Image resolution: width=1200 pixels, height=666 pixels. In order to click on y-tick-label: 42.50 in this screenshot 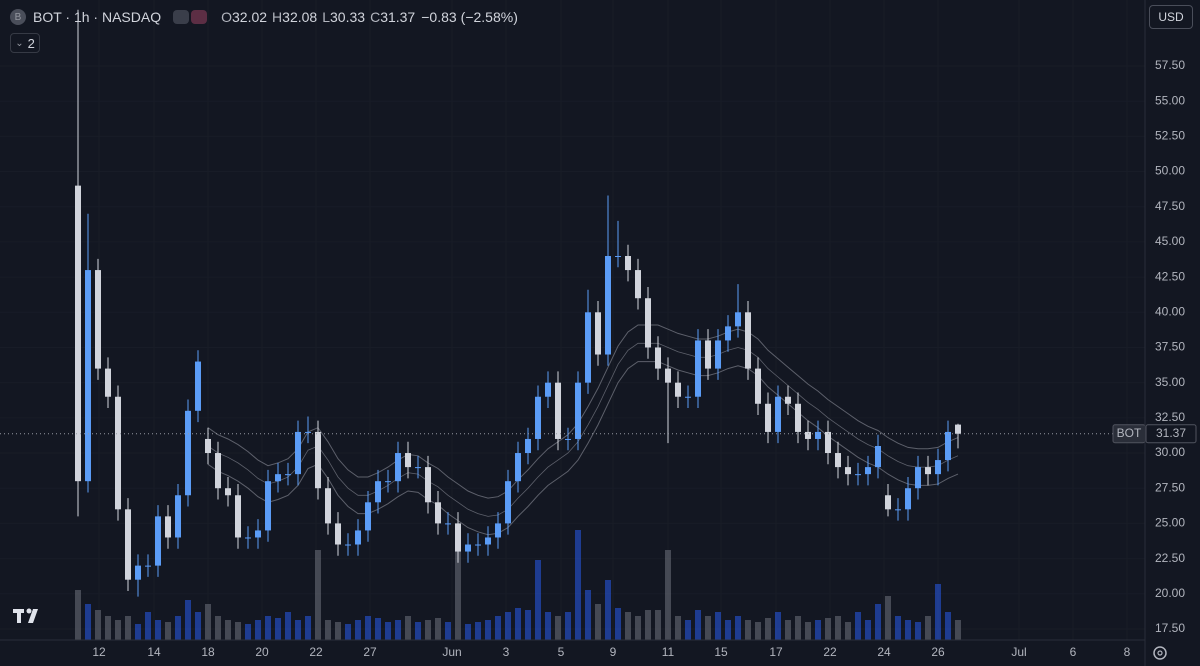, I will do `click(1170, 276)`.